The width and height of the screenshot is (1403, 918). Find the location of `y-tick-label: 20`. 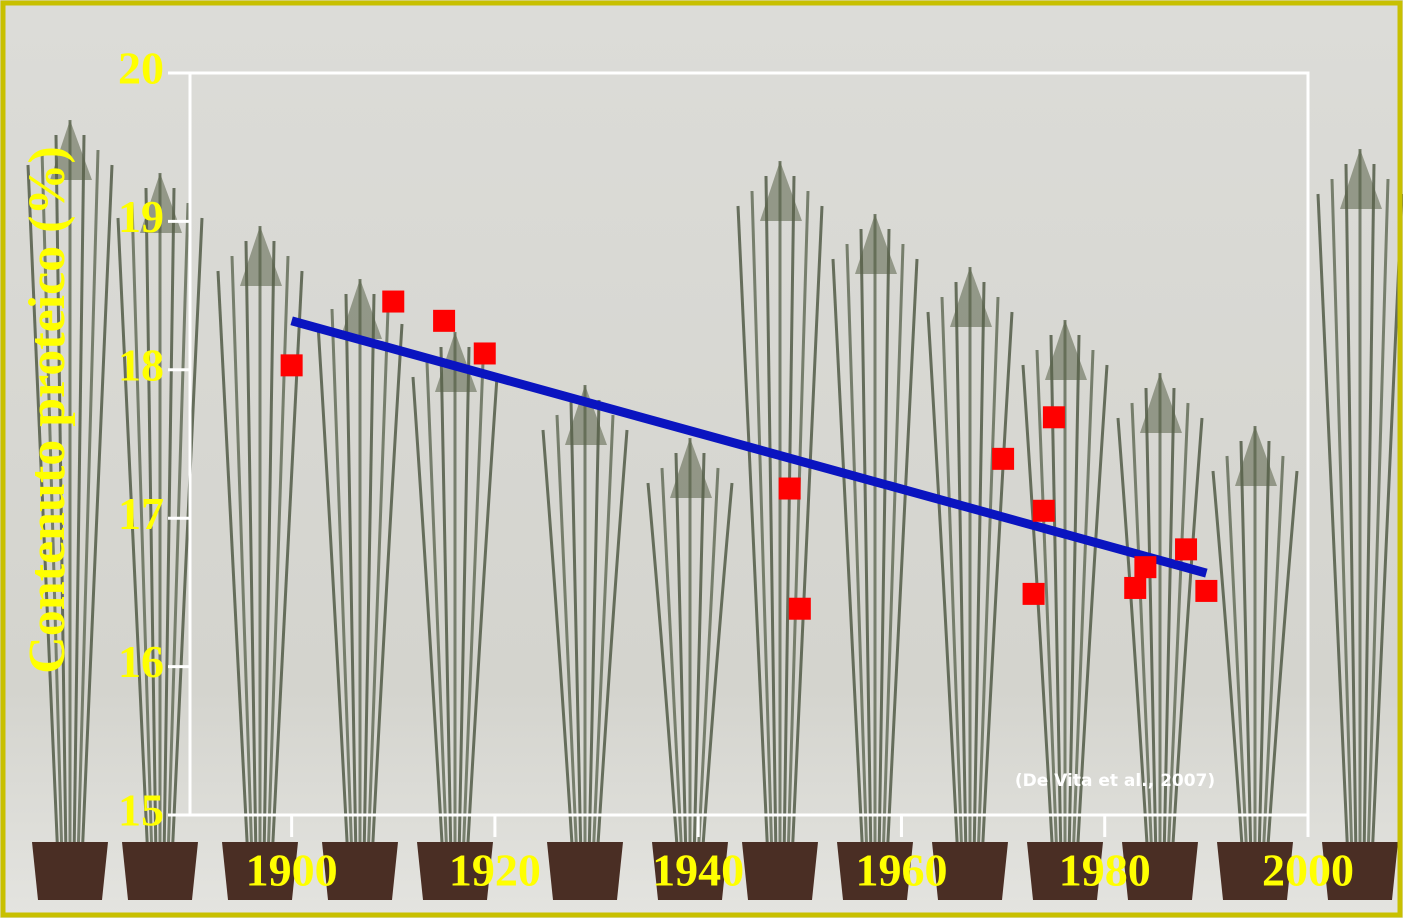

y-tick-label: 20 is located at coordinates (141, 68).